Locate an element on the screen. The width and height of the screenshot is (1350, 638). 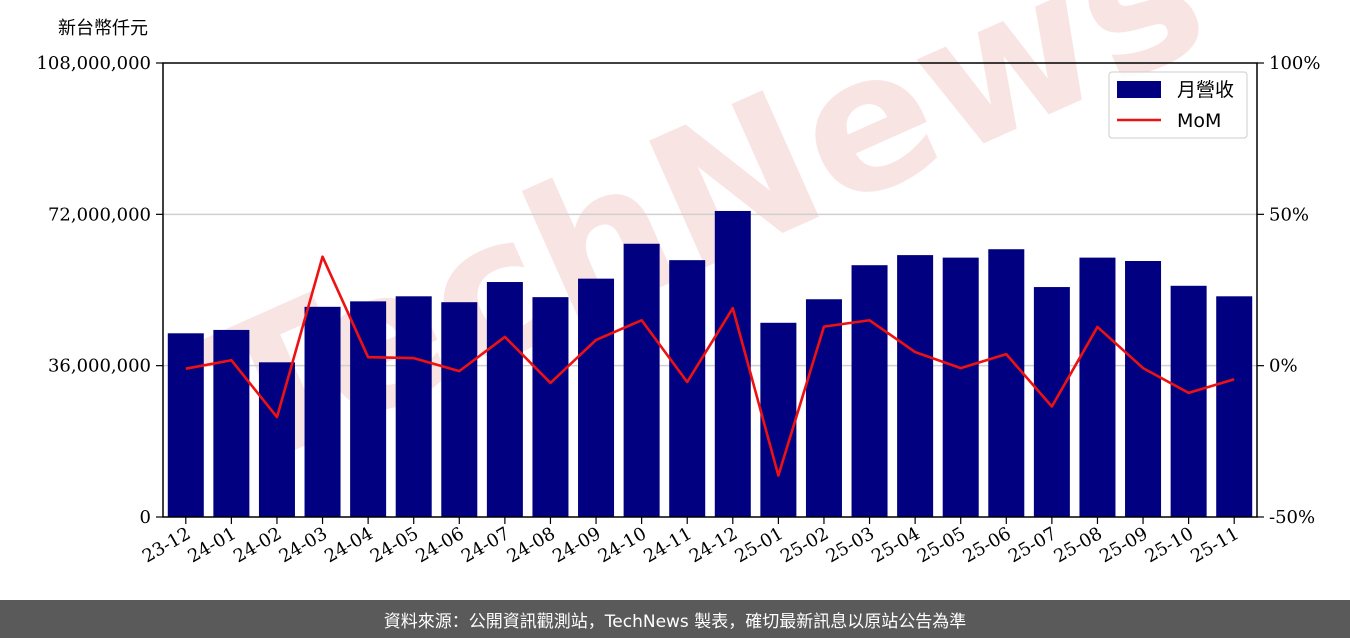
x-tick-label: 25-06 is located at coordinates (986, 545).